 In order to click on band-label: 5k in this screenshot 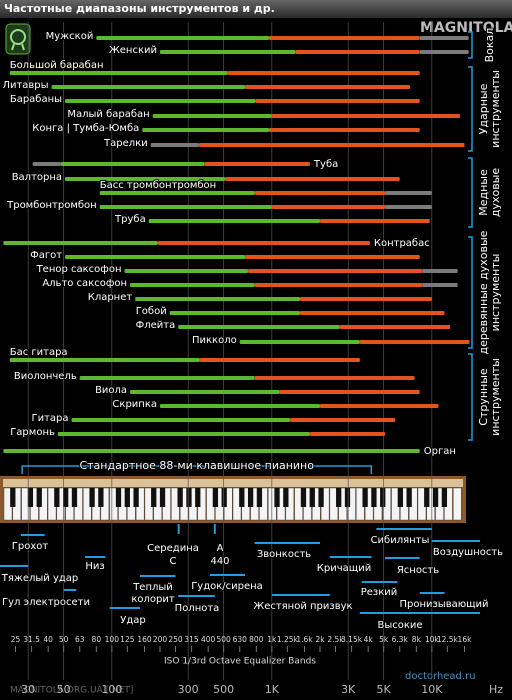, I will do `click(384, 639)`.